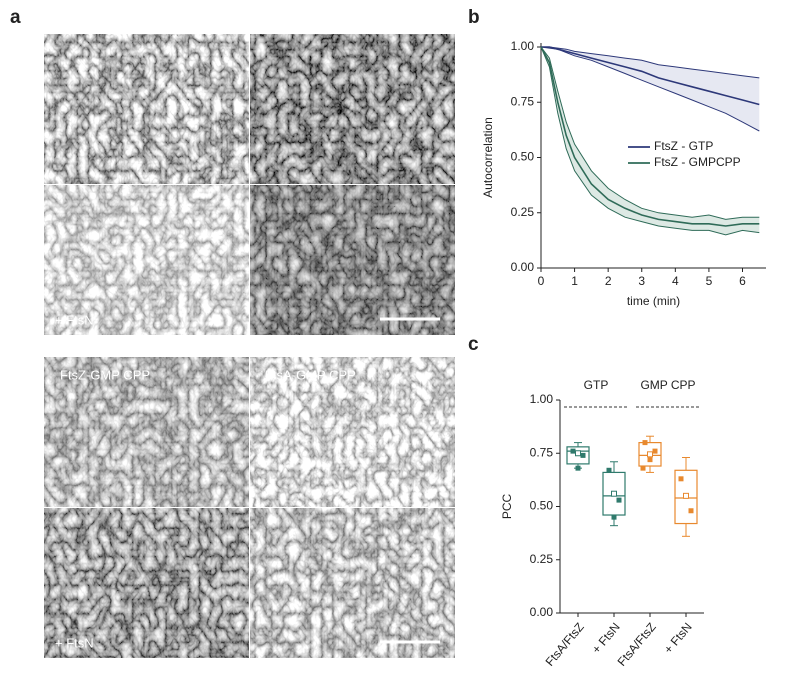  What do you see at coordinates (541, 281) in the screenshot?
I see `x-tick-label: 0` at bounding box center [541, 281].